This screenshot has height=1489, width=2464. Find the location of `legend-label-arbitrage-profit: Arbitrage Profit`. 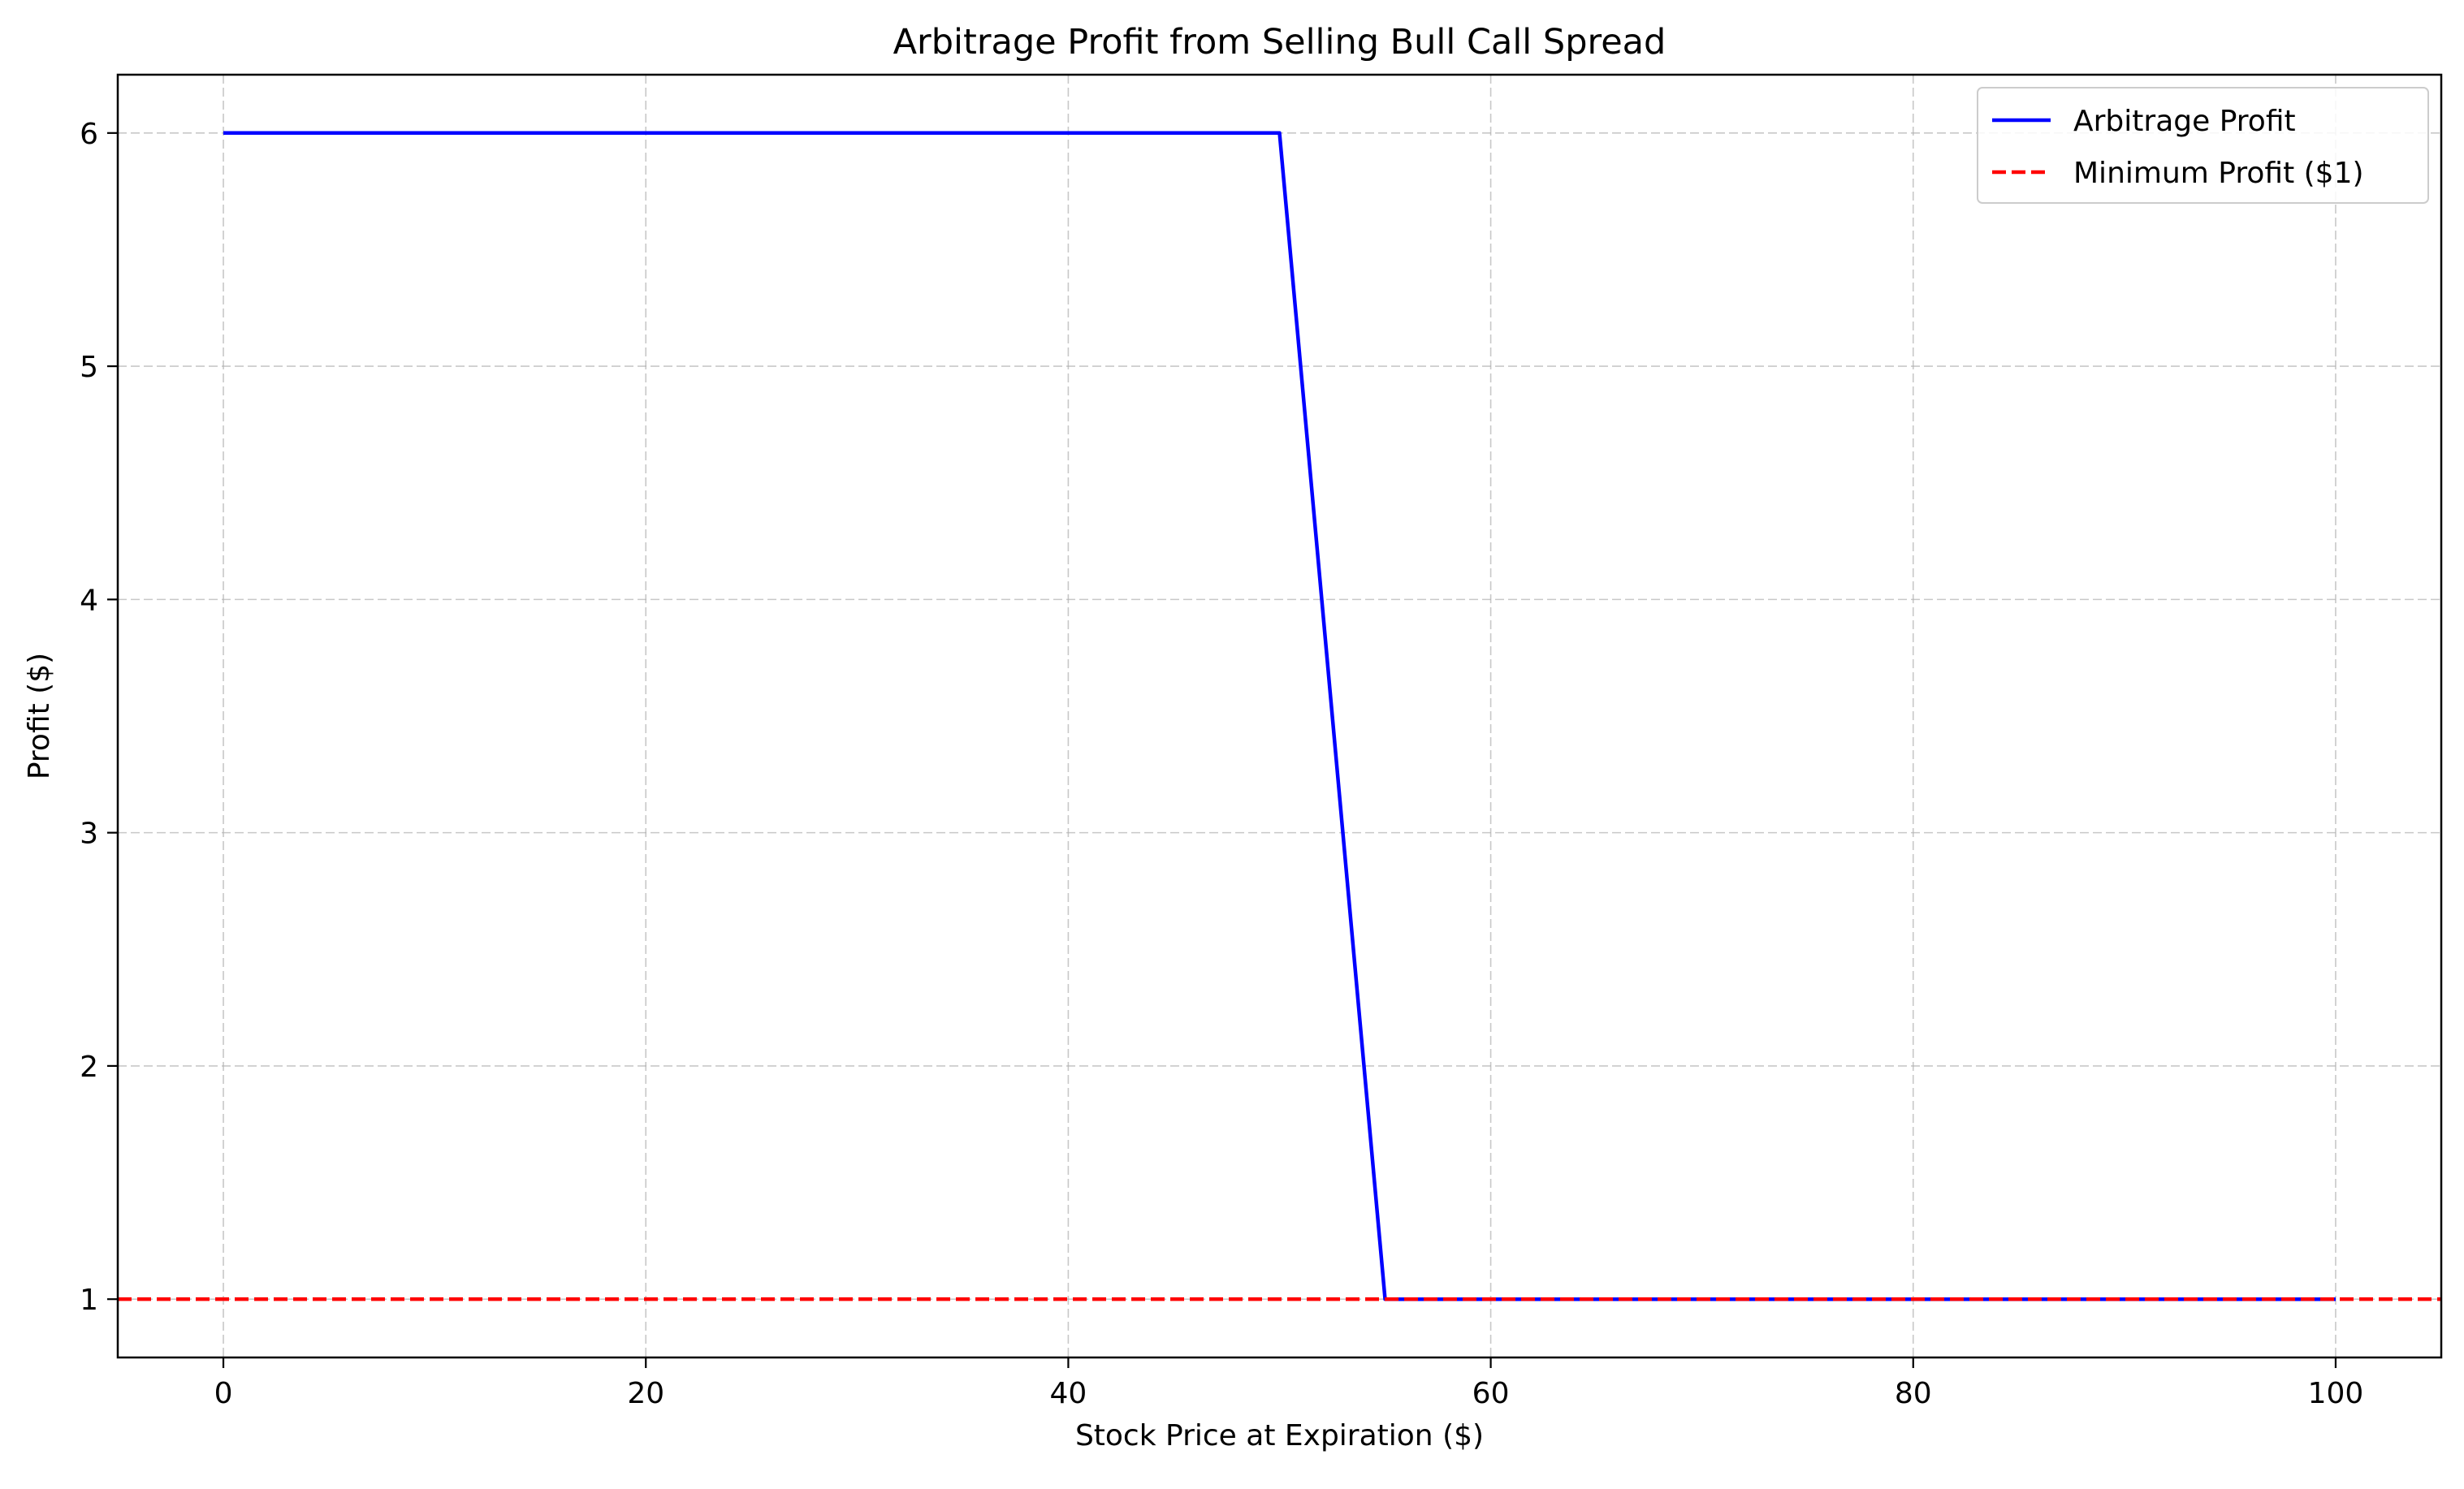

legend-label-arbitrage-profit: Arbitrage Profit is located at coordinates (2184, 121).